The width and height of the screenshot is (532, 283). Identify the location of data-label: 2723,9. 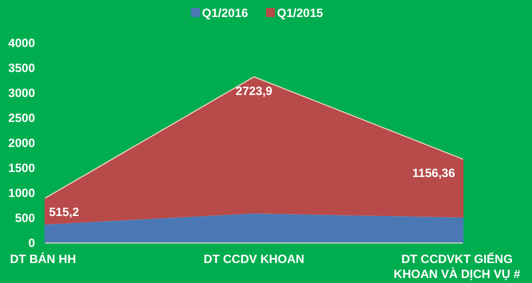
(254, 91).